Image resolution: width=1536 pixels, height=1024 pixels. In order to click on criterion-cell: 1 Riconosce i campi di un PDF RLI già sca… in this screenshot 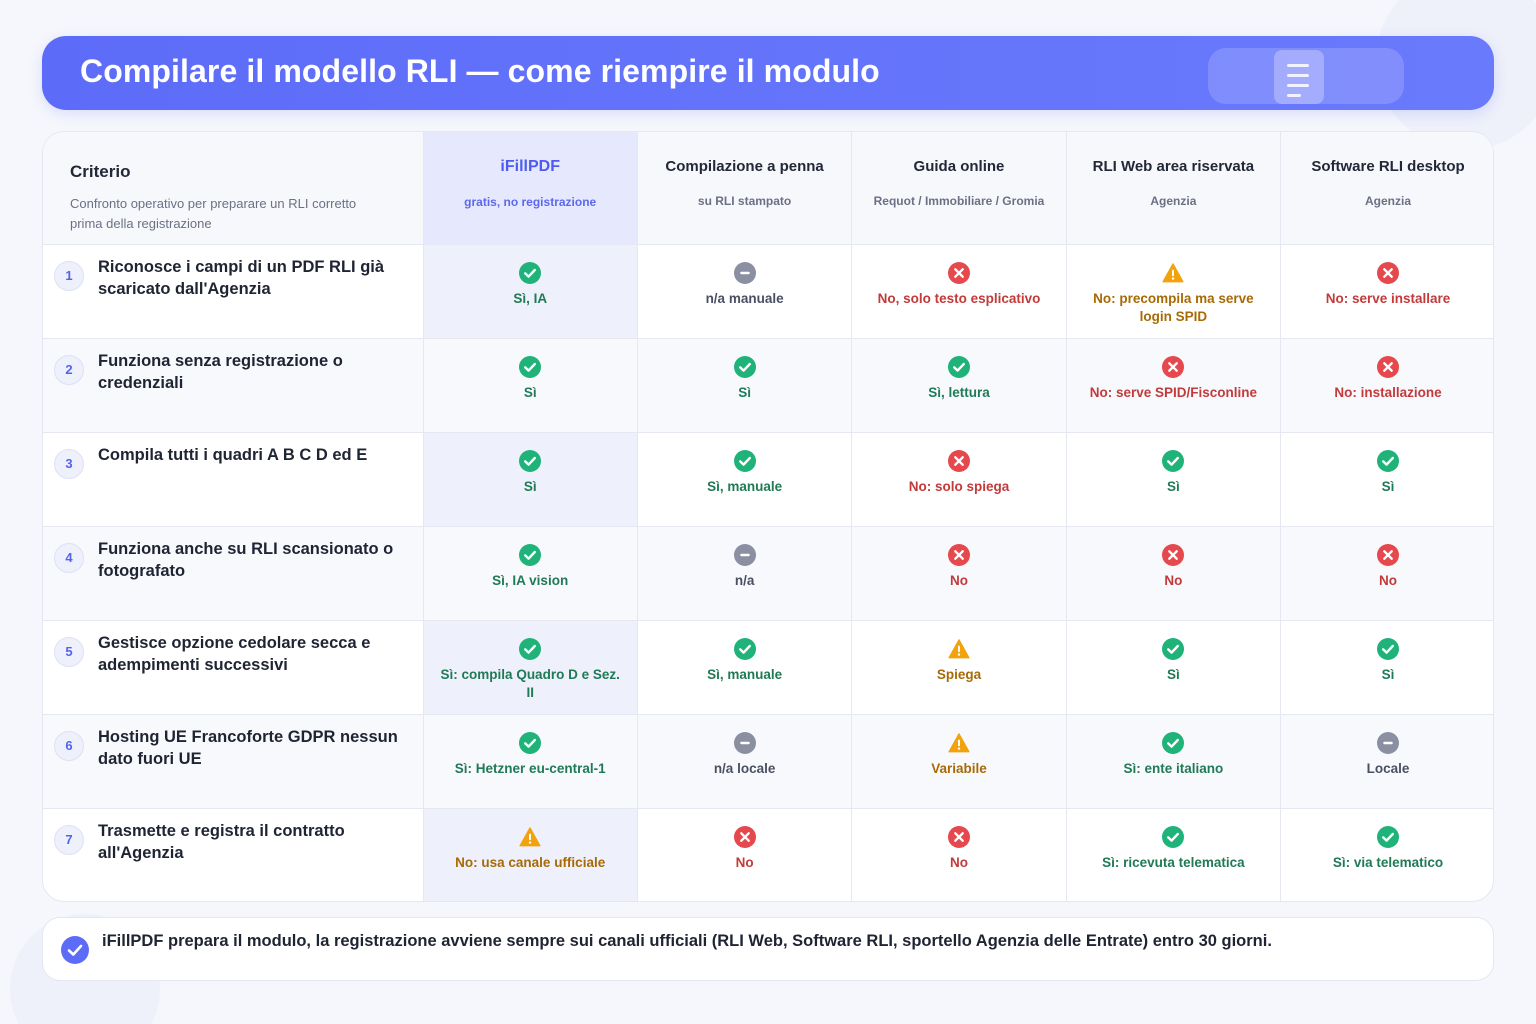, I will do `click(233, 291)`.